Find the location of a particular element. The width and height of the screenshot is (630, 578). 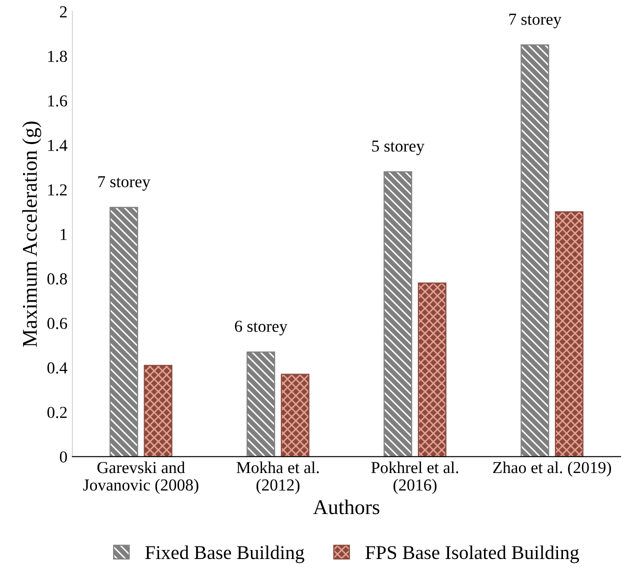

y-tick-label: 0.4 is located at coordinates (57, 368).